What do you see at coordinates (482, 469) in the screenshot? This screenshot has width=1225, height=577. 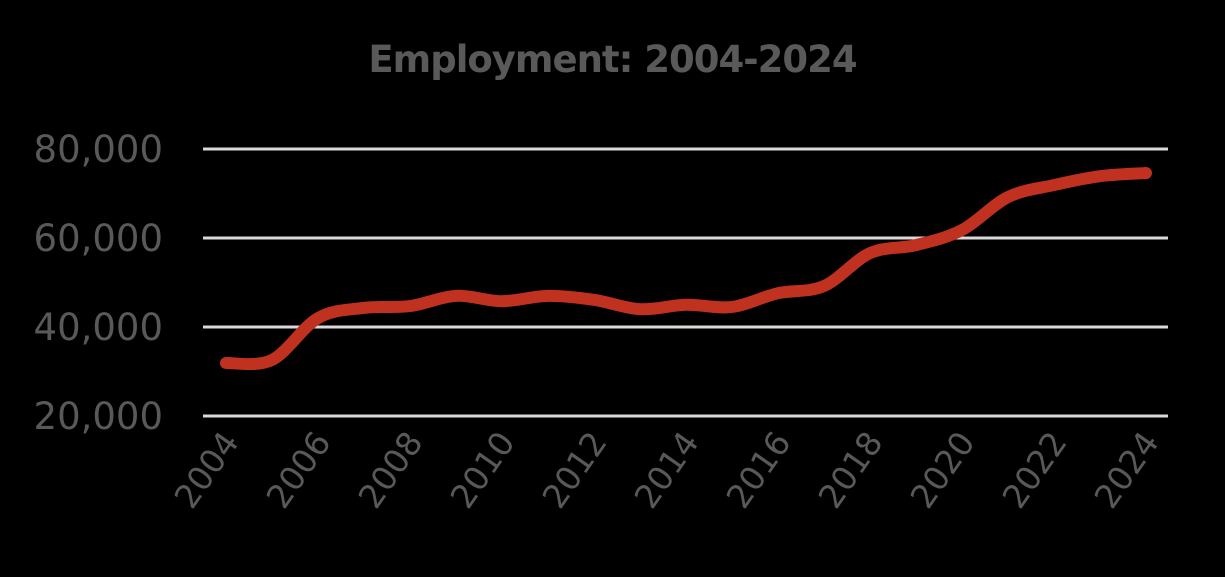 I see `x-tick-label: 2010` at bounding box center [482, 469].